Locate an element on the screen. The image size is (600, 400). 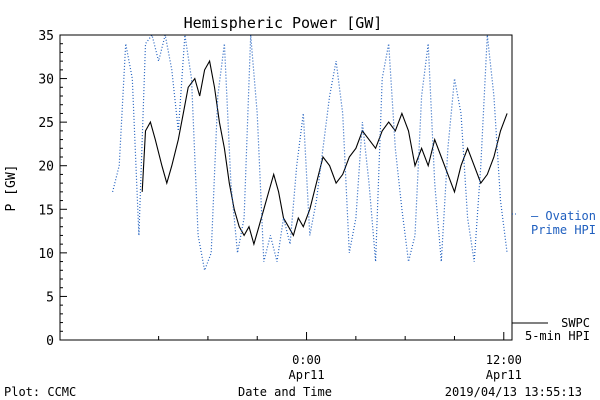
chart-title: Hemispheric Power [GW] is located at coordinates (283, 23).